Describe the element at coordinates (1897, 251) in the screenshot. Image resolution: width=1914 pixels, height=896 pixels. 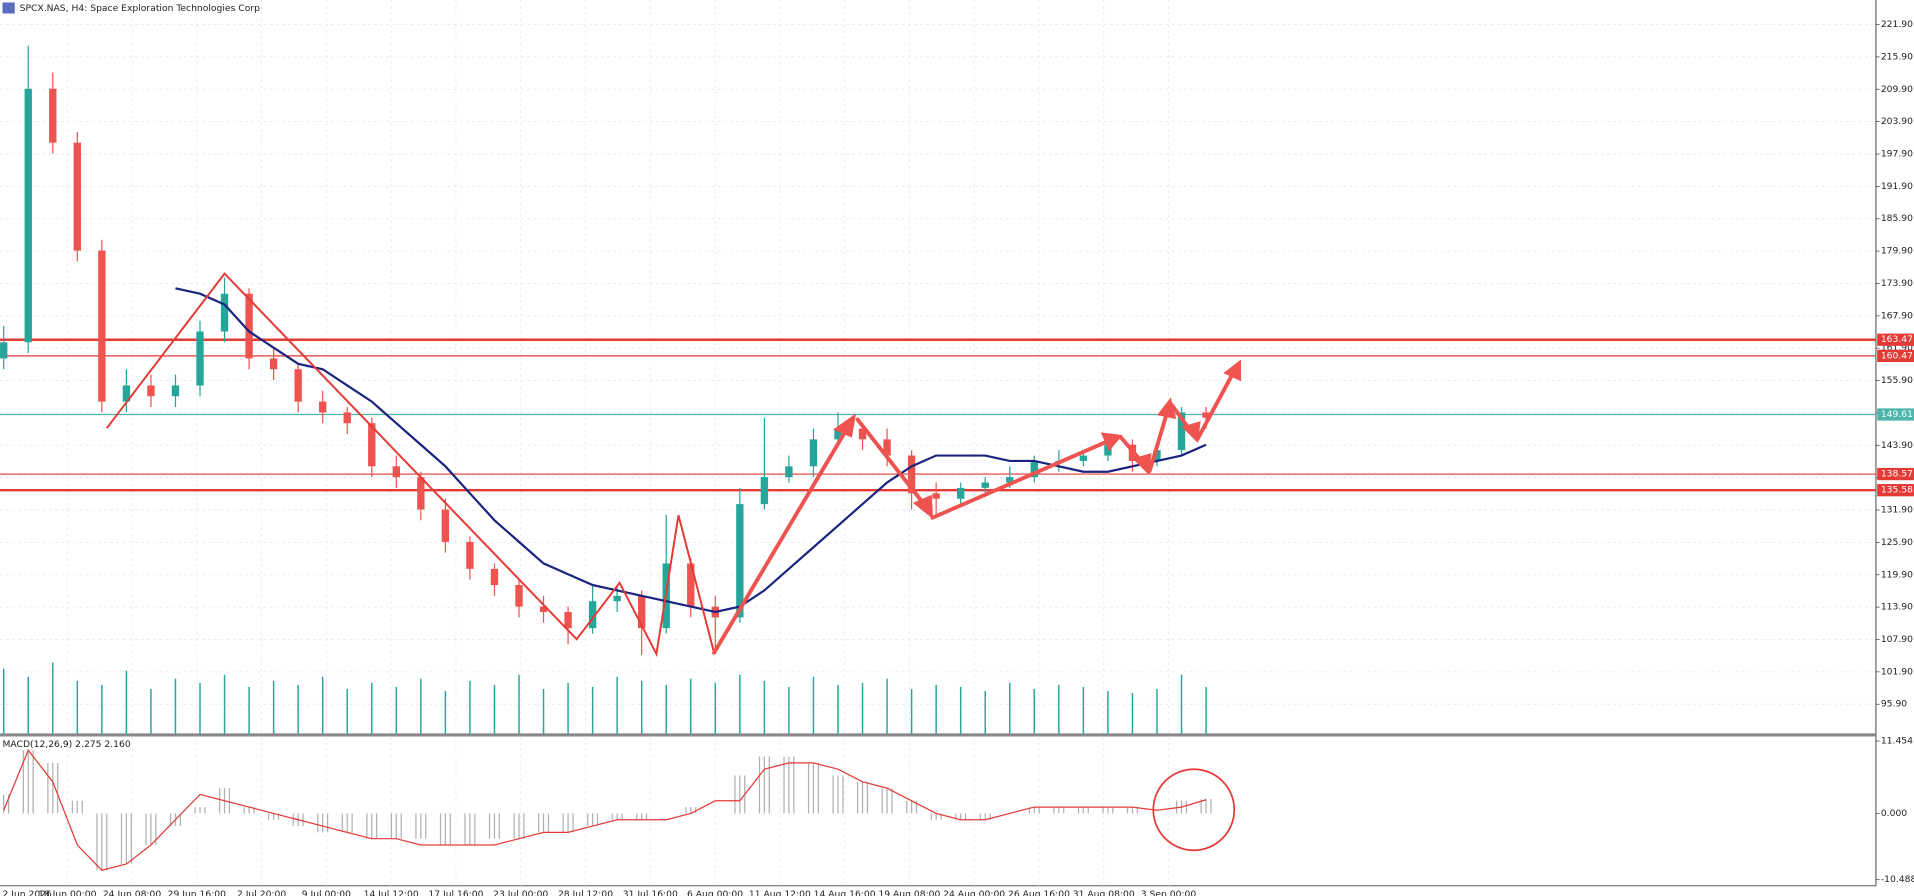
I see `y-tick-label: 179.90` at that location.